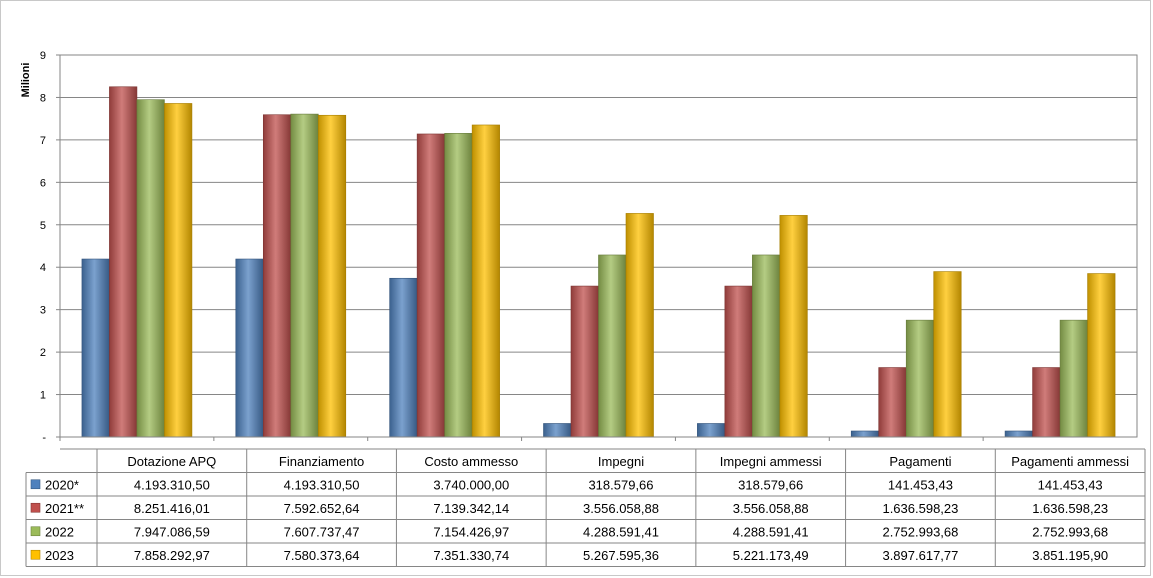  I want to click on y-tick-label: 1, so click(43, 396).